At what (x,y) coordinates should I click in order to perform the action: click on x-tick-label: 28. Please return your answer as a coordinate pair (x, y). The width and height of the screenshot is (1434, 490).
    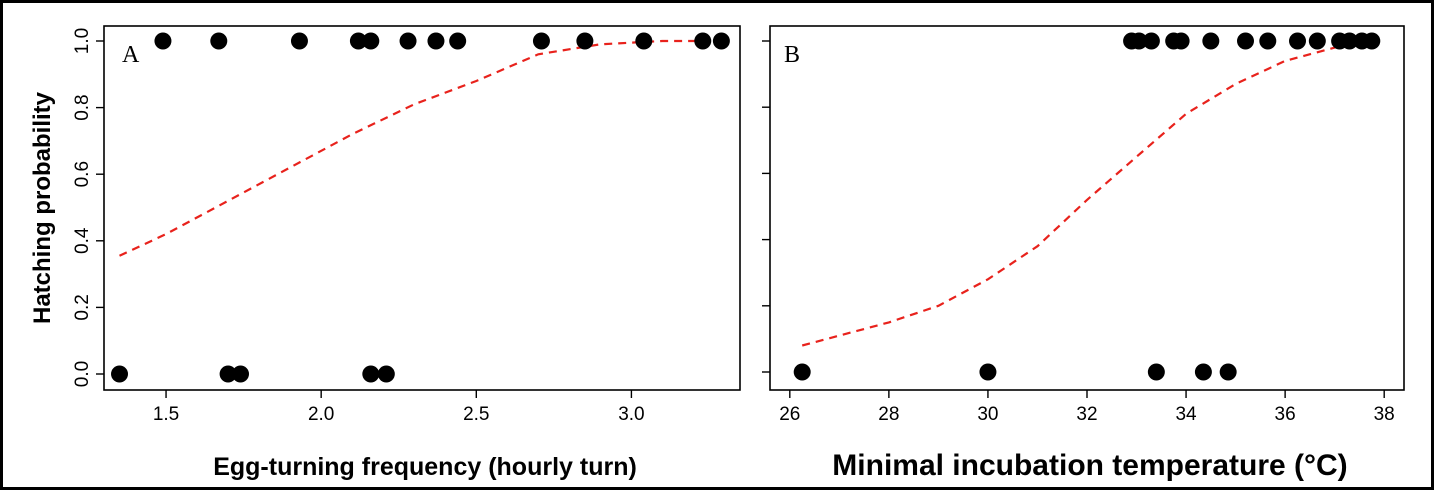
    Looking at the image, I should click on (888, 414).